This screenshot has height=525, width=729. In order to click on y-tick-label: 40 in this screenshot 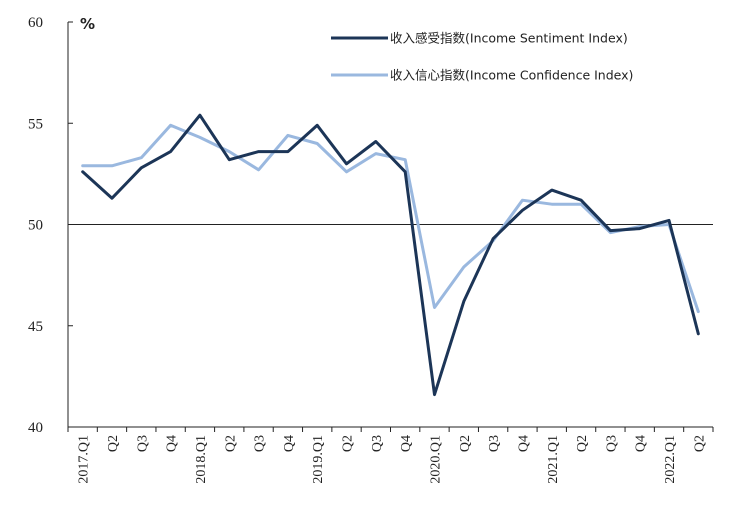, I will do `click(35, 428)`.